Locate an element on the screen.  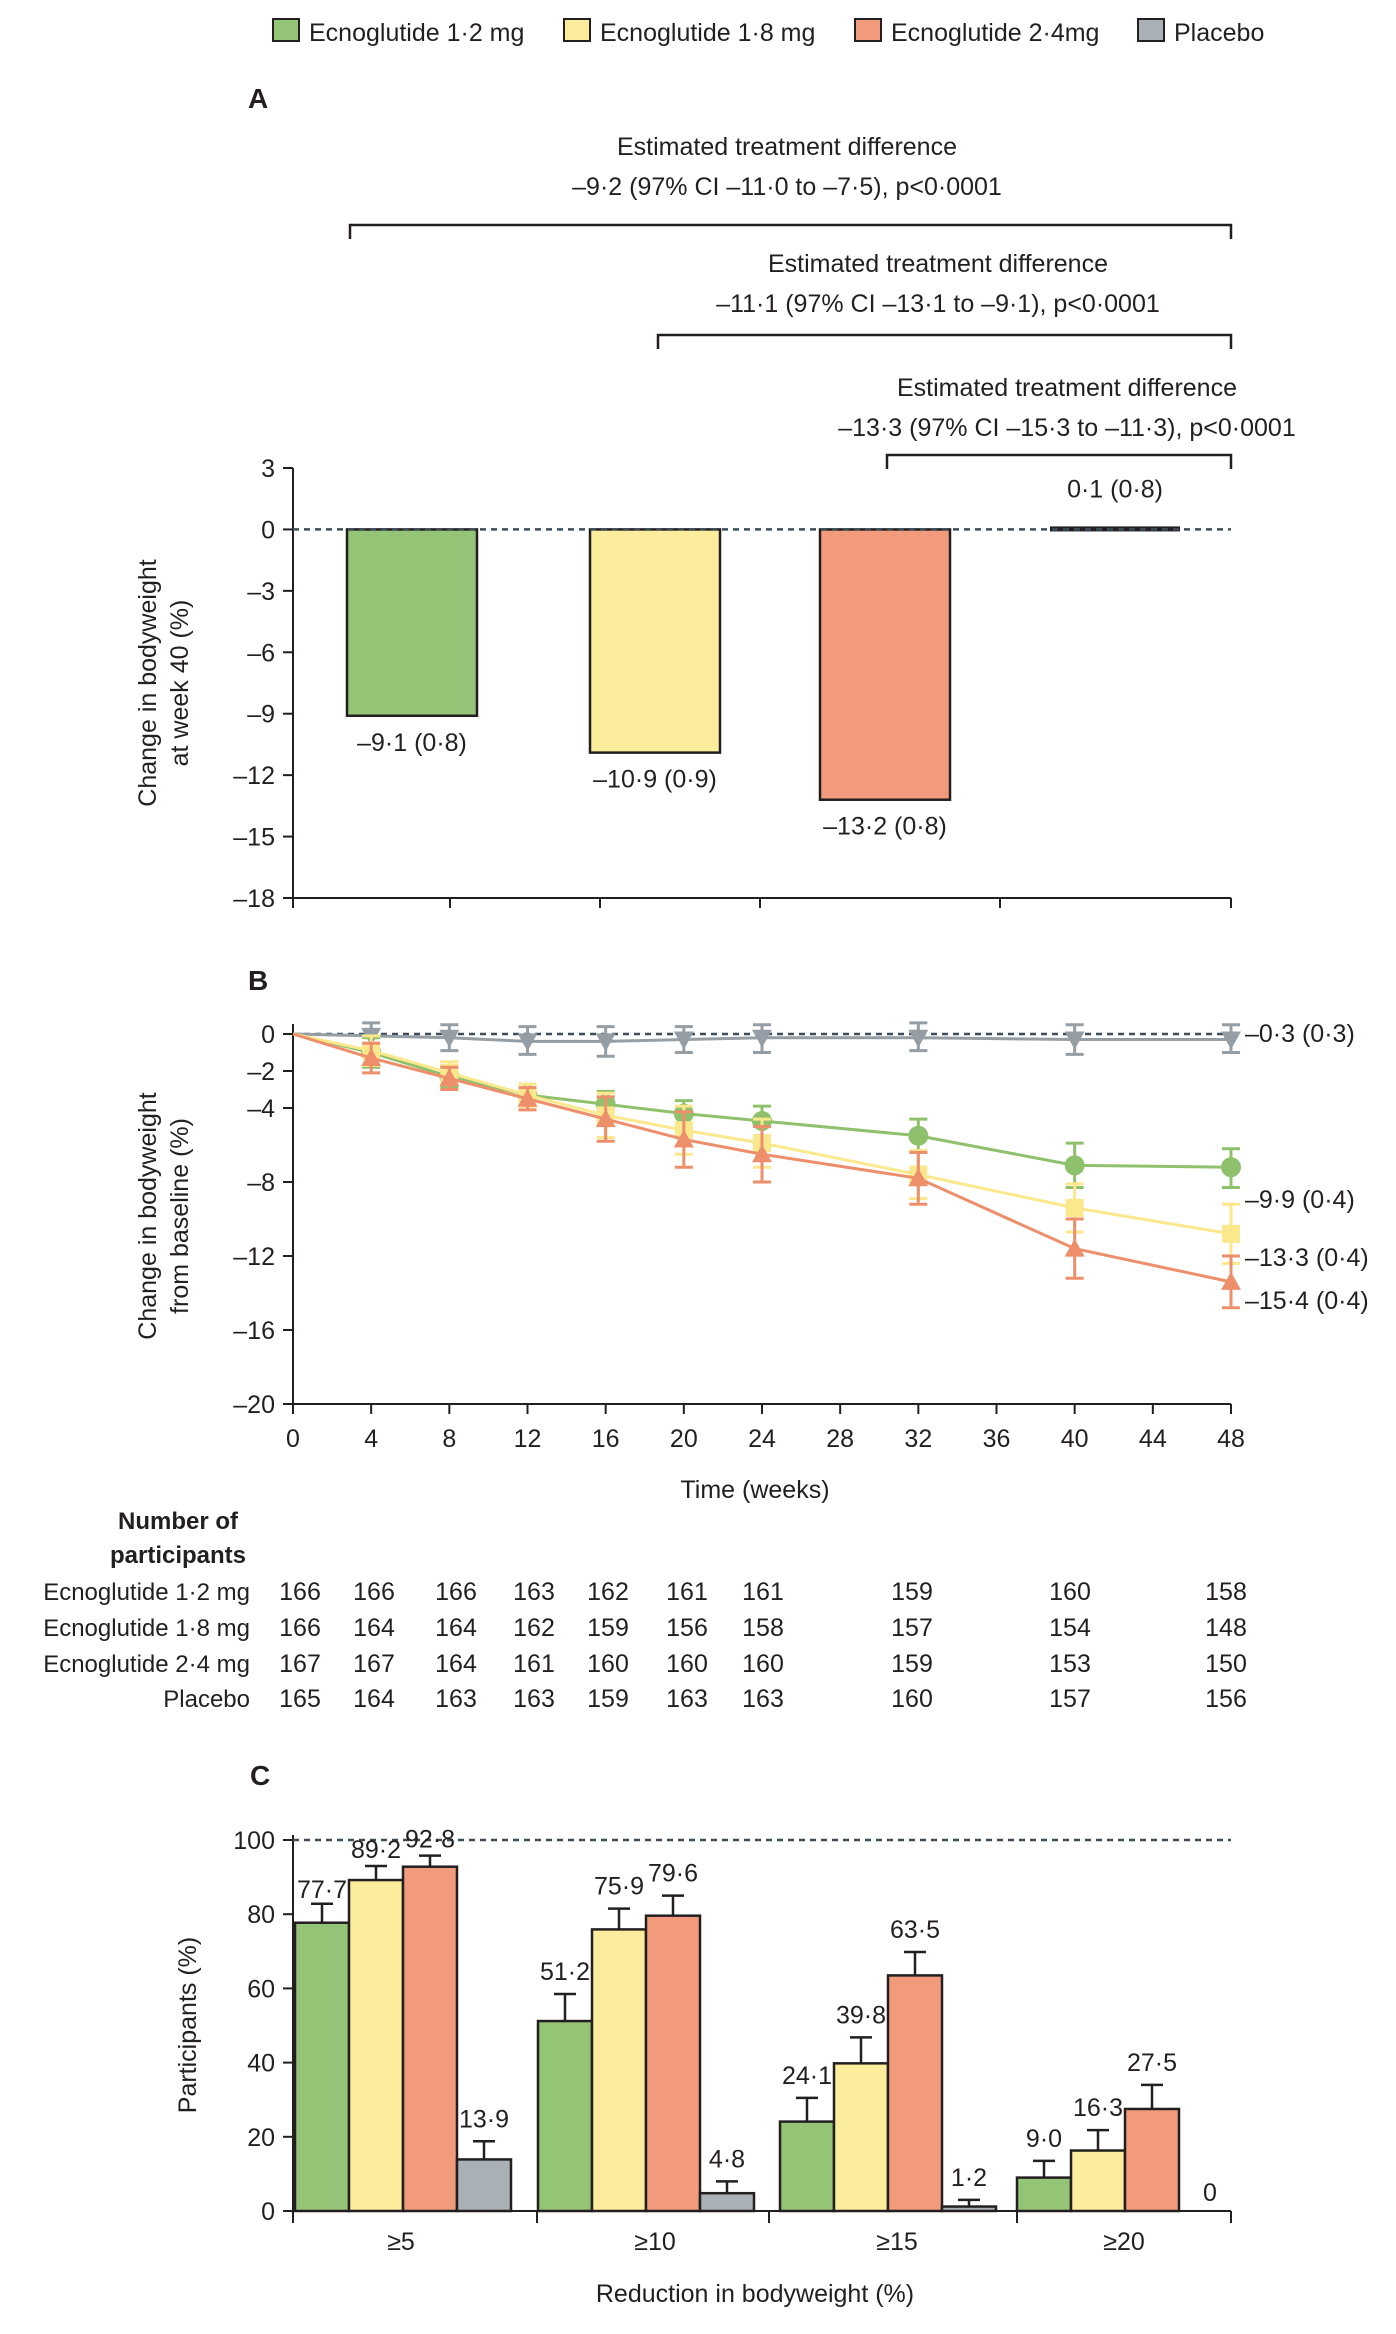
y-tick-label: 80 is located at coordinates (261, 1915).